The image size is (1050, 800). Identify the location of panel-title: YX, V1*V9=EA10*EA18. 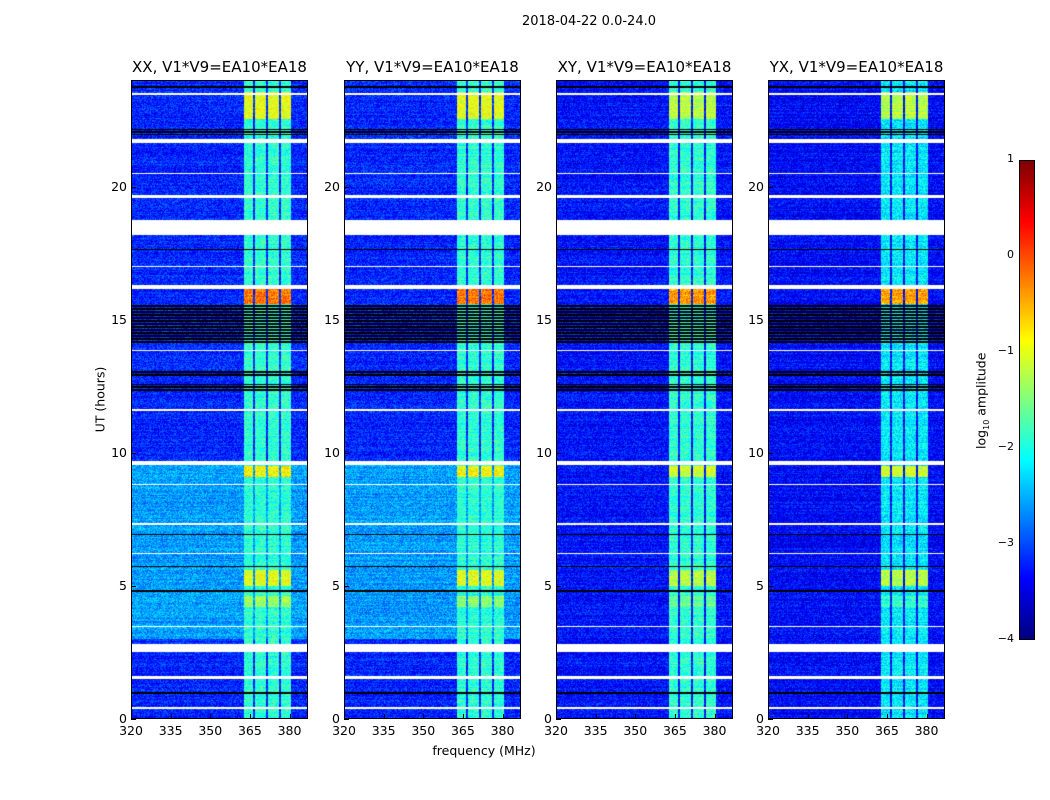
(856, 67).